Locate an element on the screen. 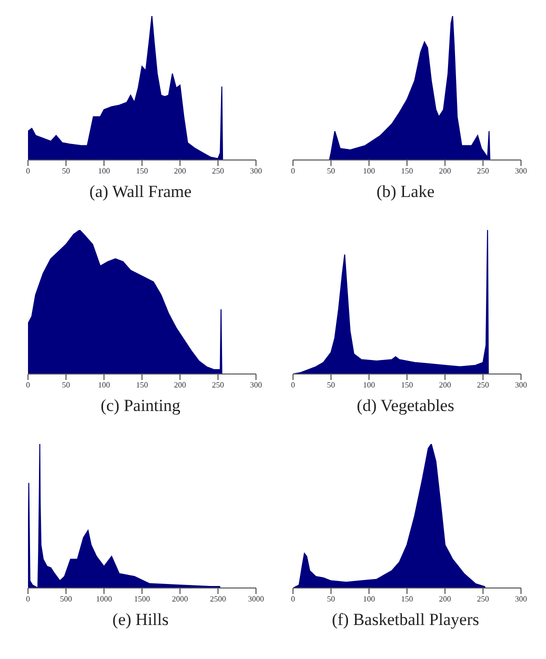 This screenshot has height=659, width=546. x-tick-label: 1500 is located at coordinates (142, 599).